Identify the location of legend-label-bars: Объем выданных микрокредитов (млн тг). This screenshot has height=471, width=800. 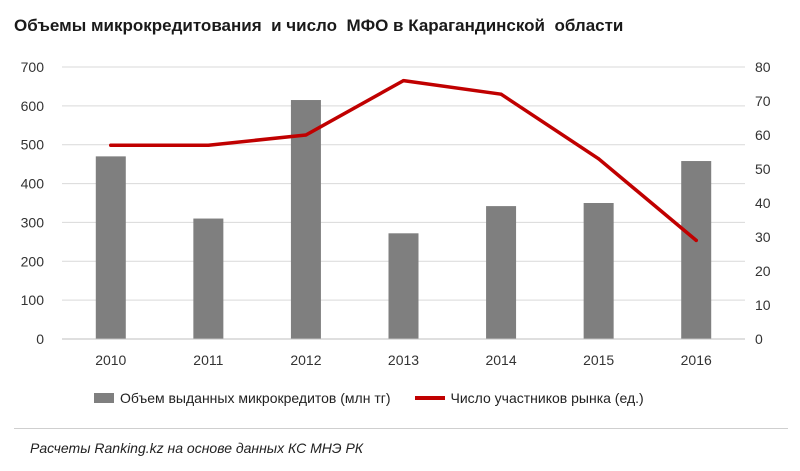
(255, 398).